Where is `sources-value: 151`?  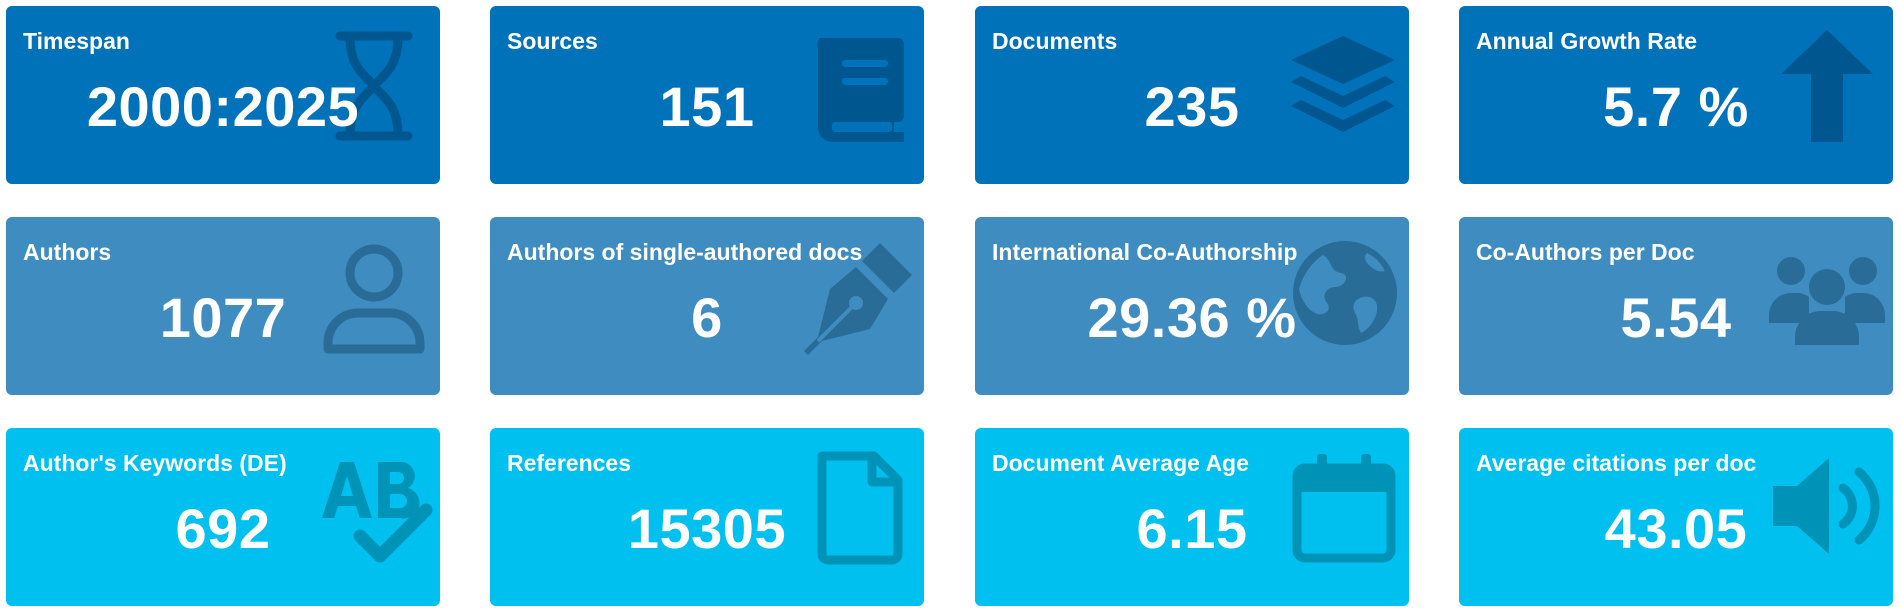 sources-value: 151 is located at coordinates (707, 106).